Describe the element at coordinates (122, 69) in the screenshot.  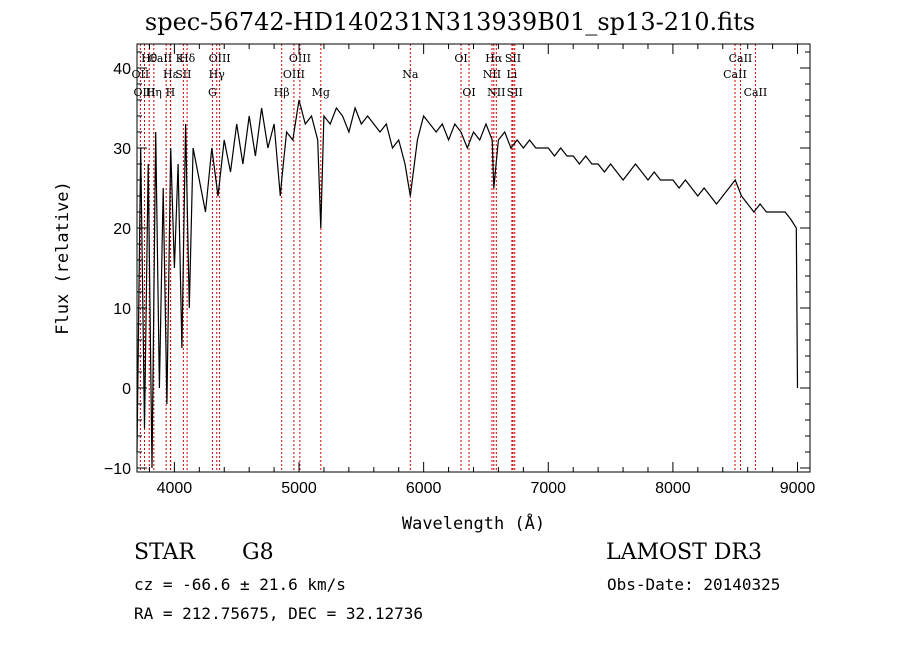
I see `y-tick-label: 40` at that location.